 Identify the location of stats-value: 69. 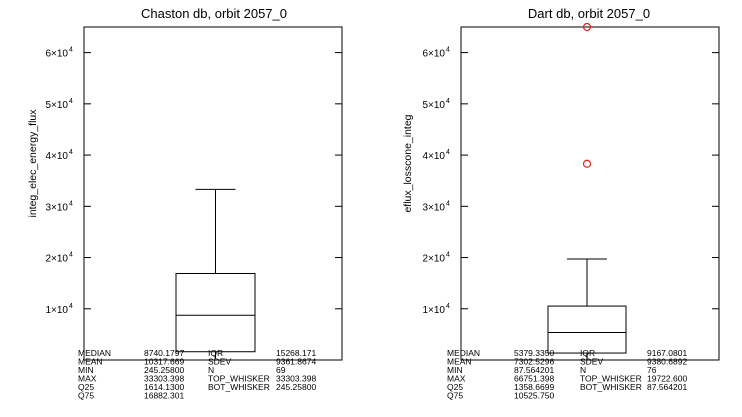
(281, 370).